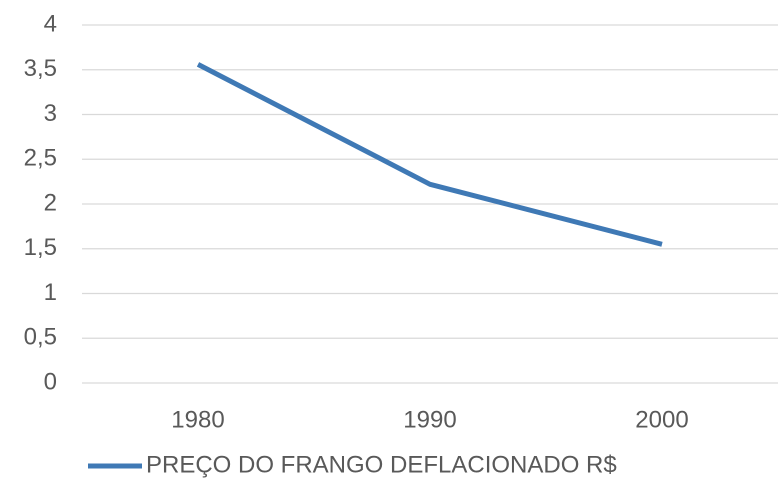 The height and width of the screenshot is (482, 779). Describe the element at coordinates (197, 419) in the screenshot. I see `x-tick-label: 1980` at that location.